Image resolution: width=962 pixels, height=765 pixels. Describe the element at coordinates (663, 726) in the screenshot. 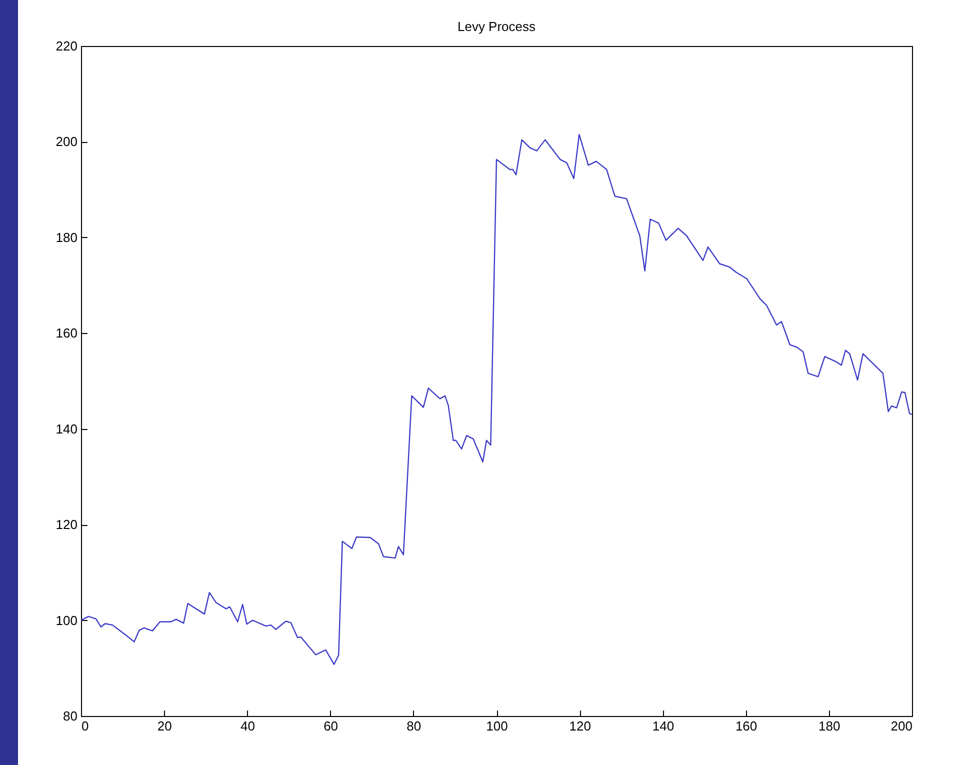

I see `x-tick-label: 140` at that location.